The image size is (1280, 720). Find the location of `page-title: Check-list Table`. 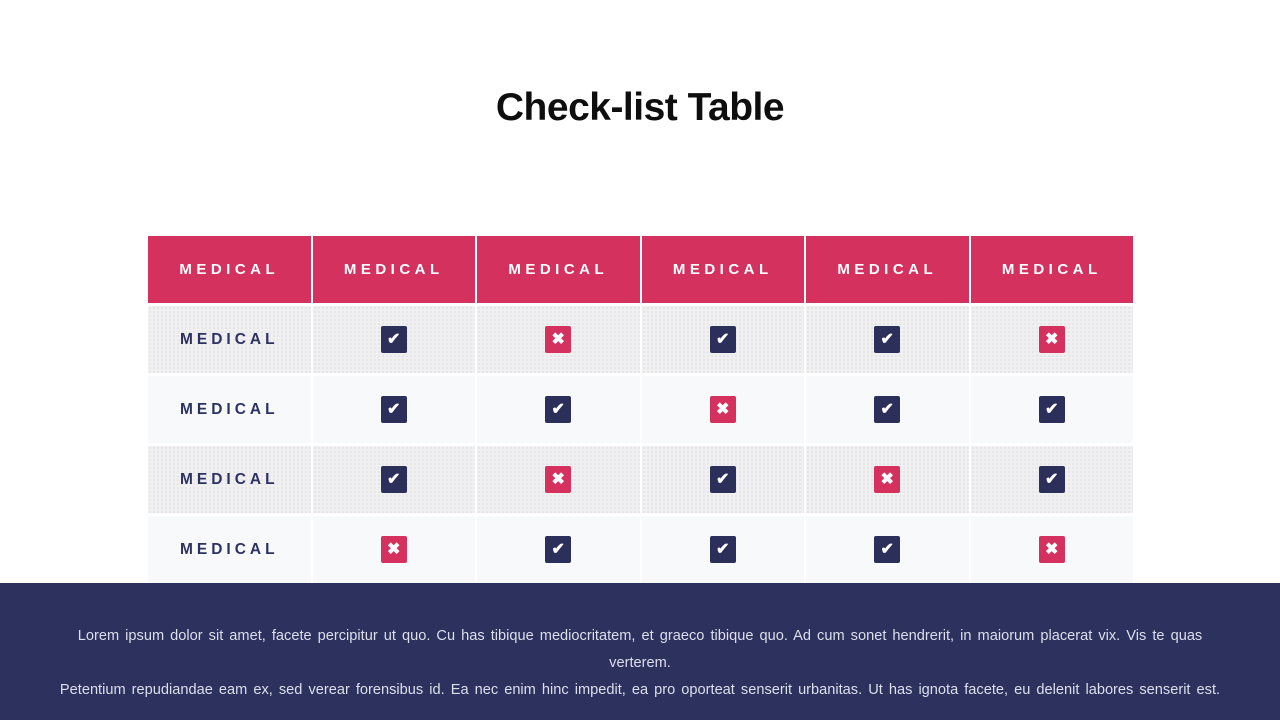

page-title: Check-list Table is located at coordinates (640, 107).